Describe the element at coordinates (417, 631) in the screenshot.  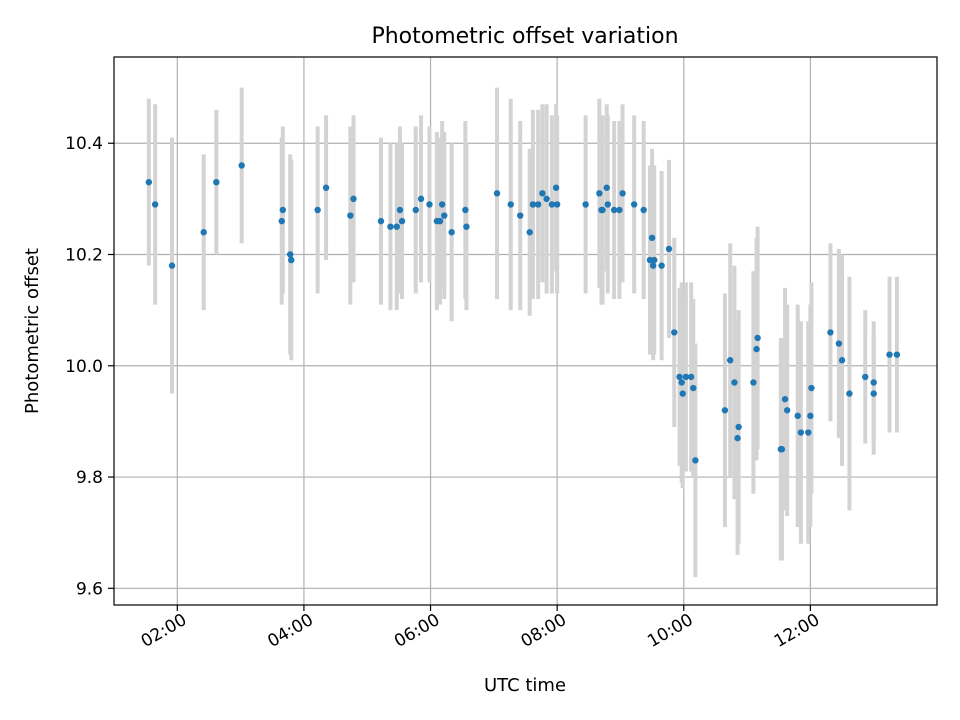
I see `x-tick-label: 06:00` at that location.